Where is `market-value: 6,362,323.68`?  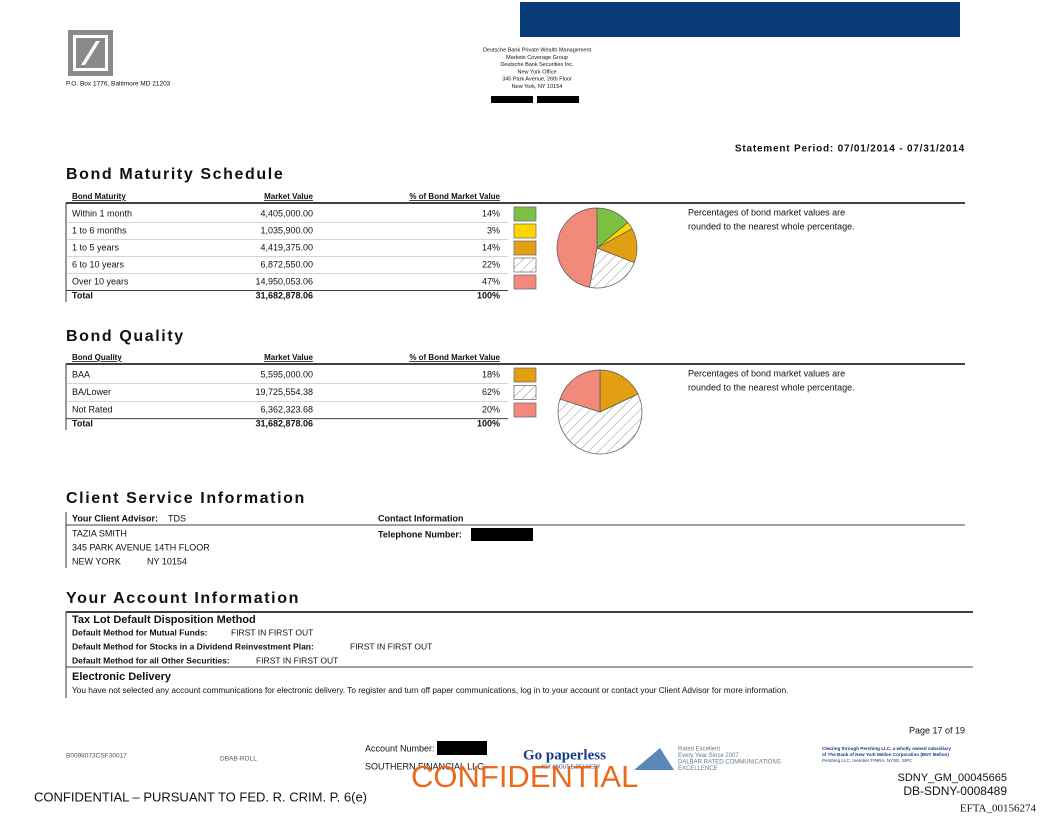
market-value: 6,362,323.68 is located at coordinates (286, 409).